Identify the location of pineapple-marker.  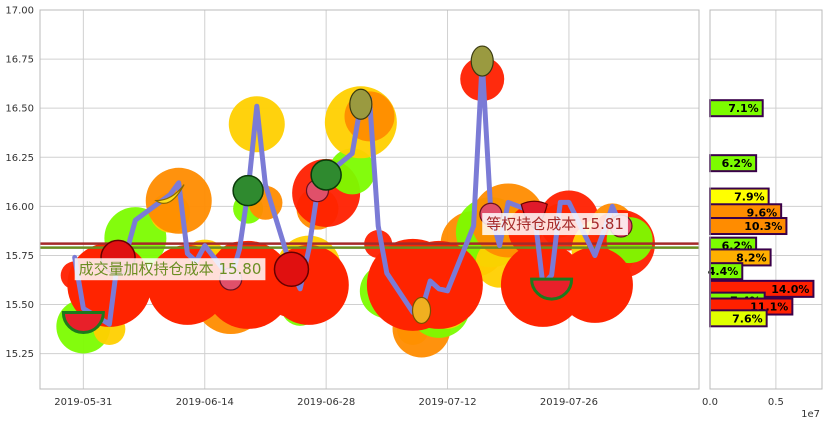
(421, 310).